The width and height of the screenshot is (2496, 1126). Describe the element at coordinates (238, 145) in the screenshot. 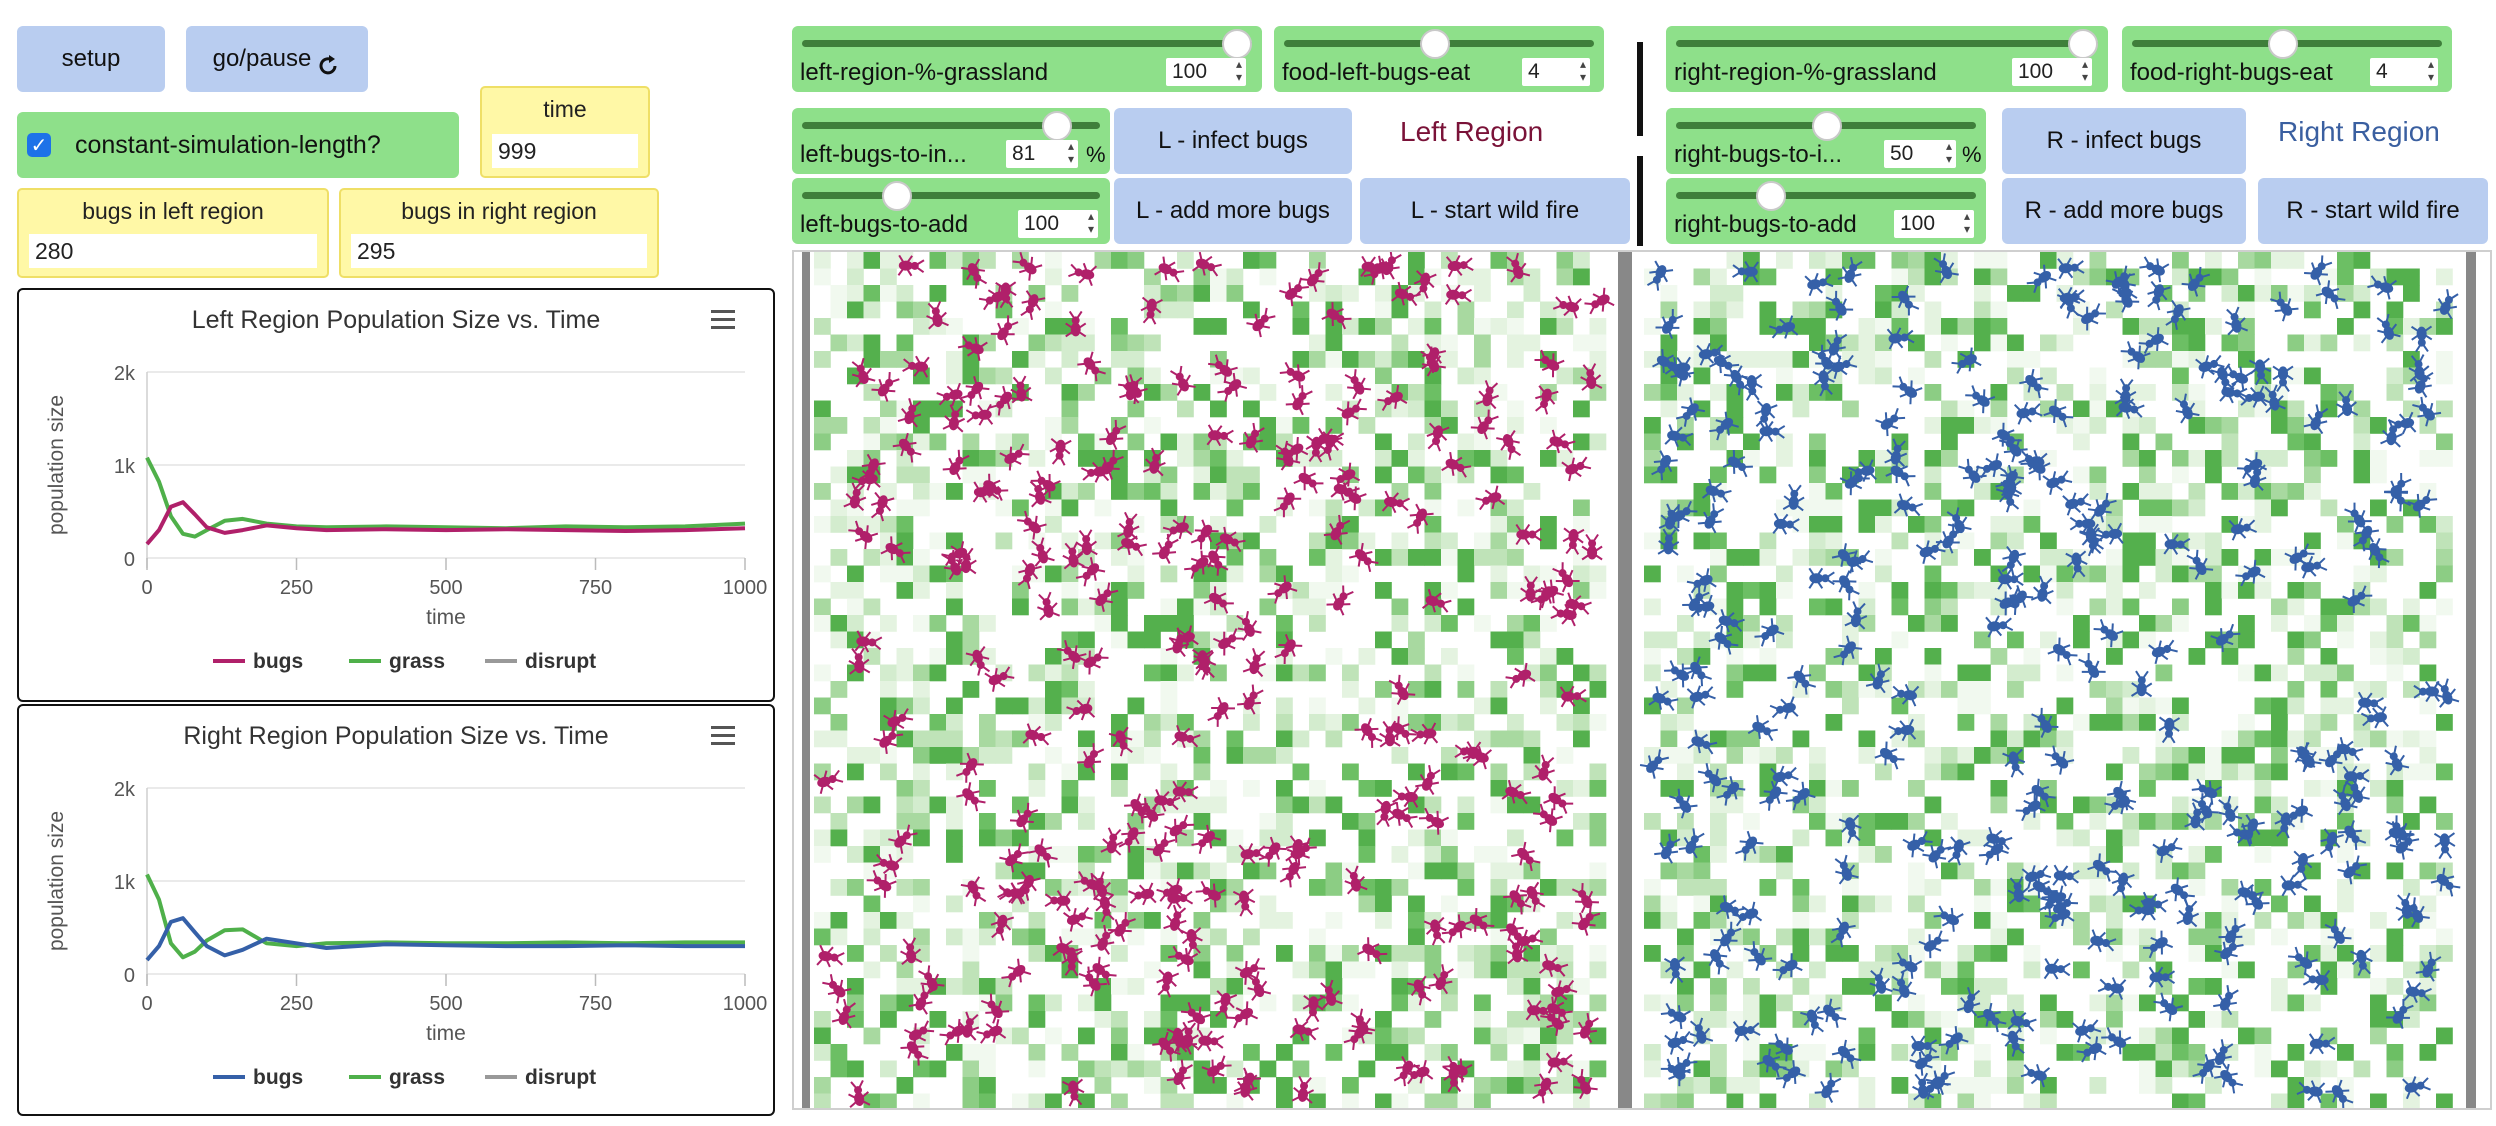

I see `constant-simulation-length-switch: ✓ constant-simulation-length?` at that location.